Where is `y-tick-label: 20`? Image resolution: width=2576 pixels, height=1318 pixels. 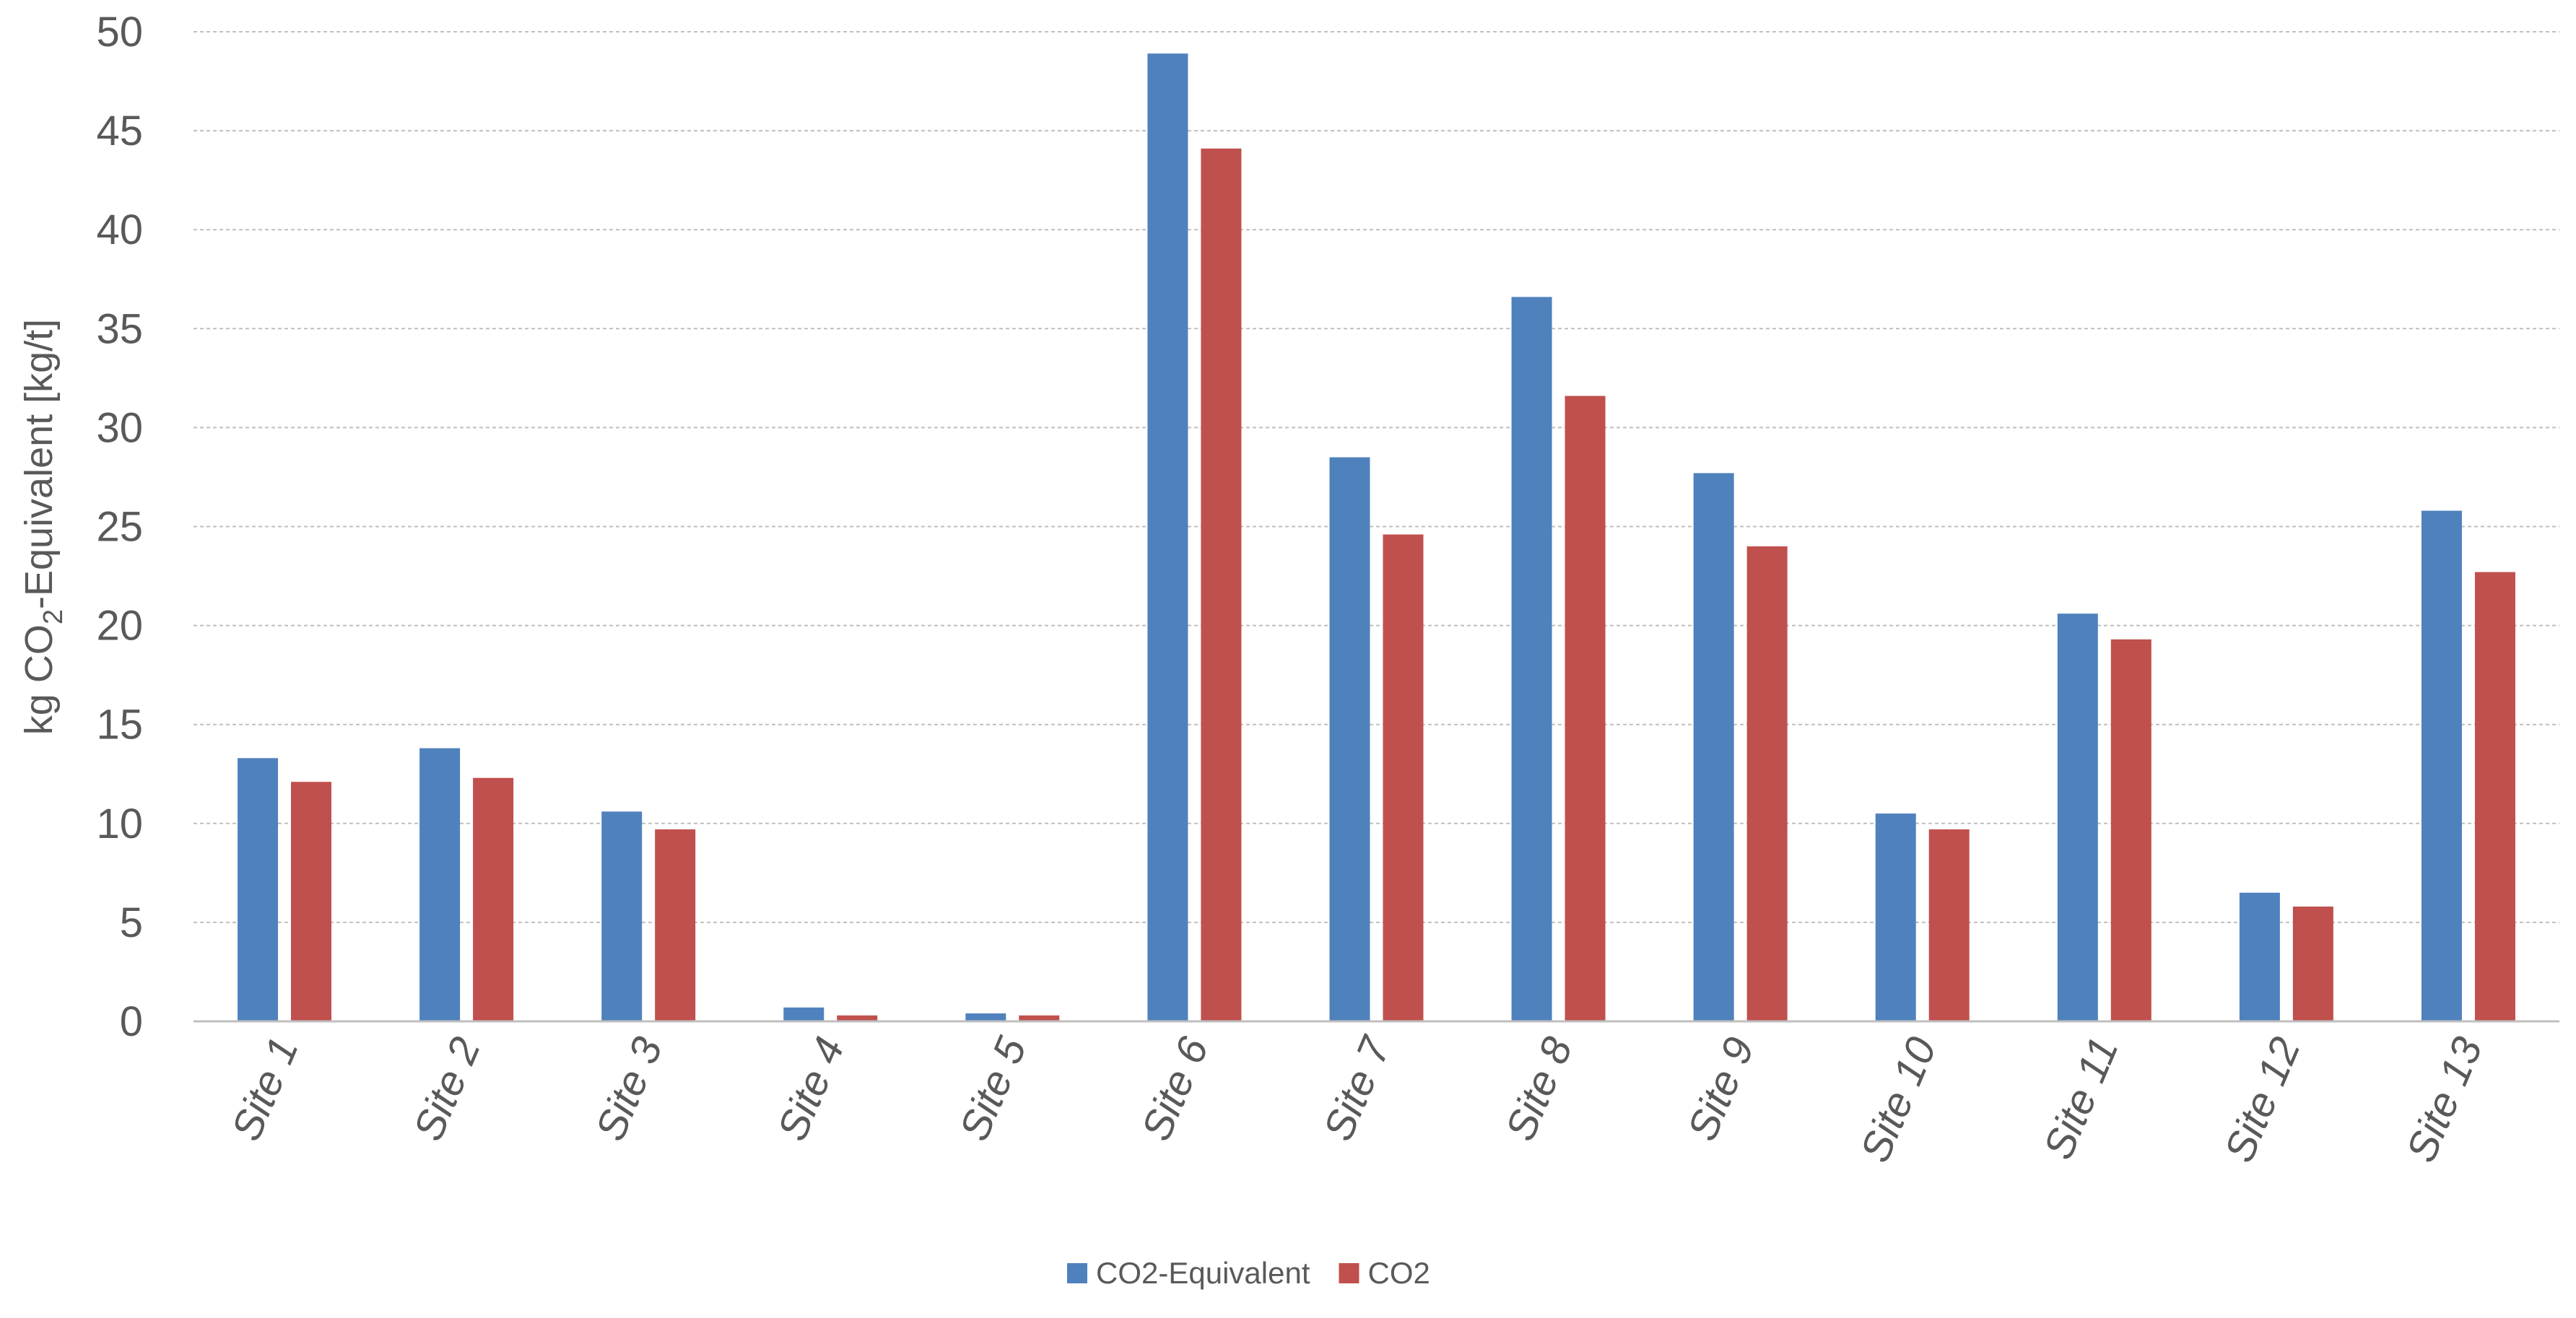
y-tick-label: 20 is located at coordinates (120, 626).